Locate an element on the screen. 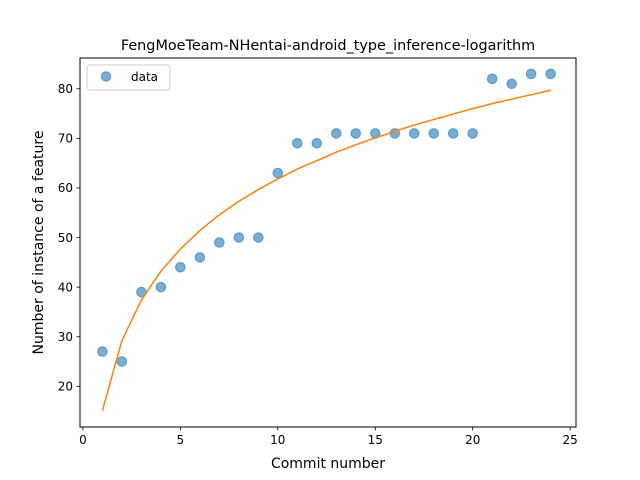 This screenshot has width=640, height=480. y-axis: 20 30 40 50 60 70 80 is located at coordinates (69, 238).